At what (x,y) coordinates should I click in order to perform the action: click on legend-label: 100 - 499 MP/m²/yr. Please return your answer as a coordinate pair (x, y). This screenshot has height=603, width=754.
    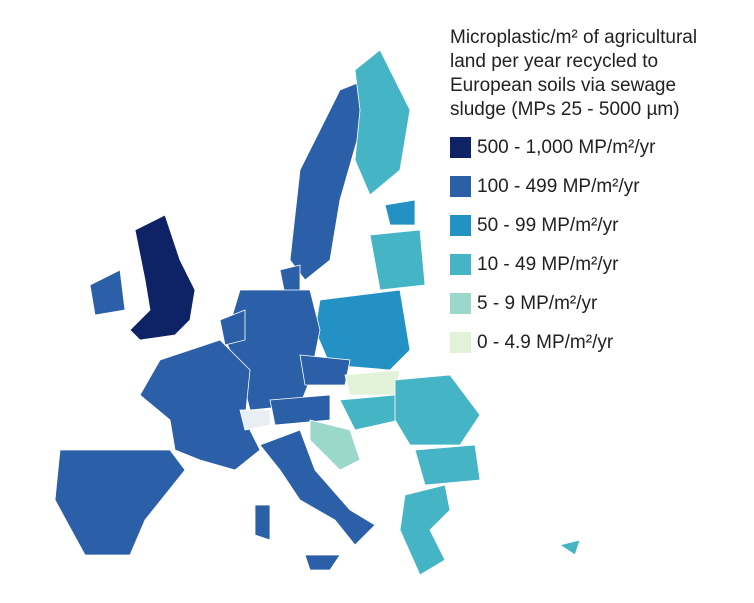
    Looking at the image, I should click on (558, 186).